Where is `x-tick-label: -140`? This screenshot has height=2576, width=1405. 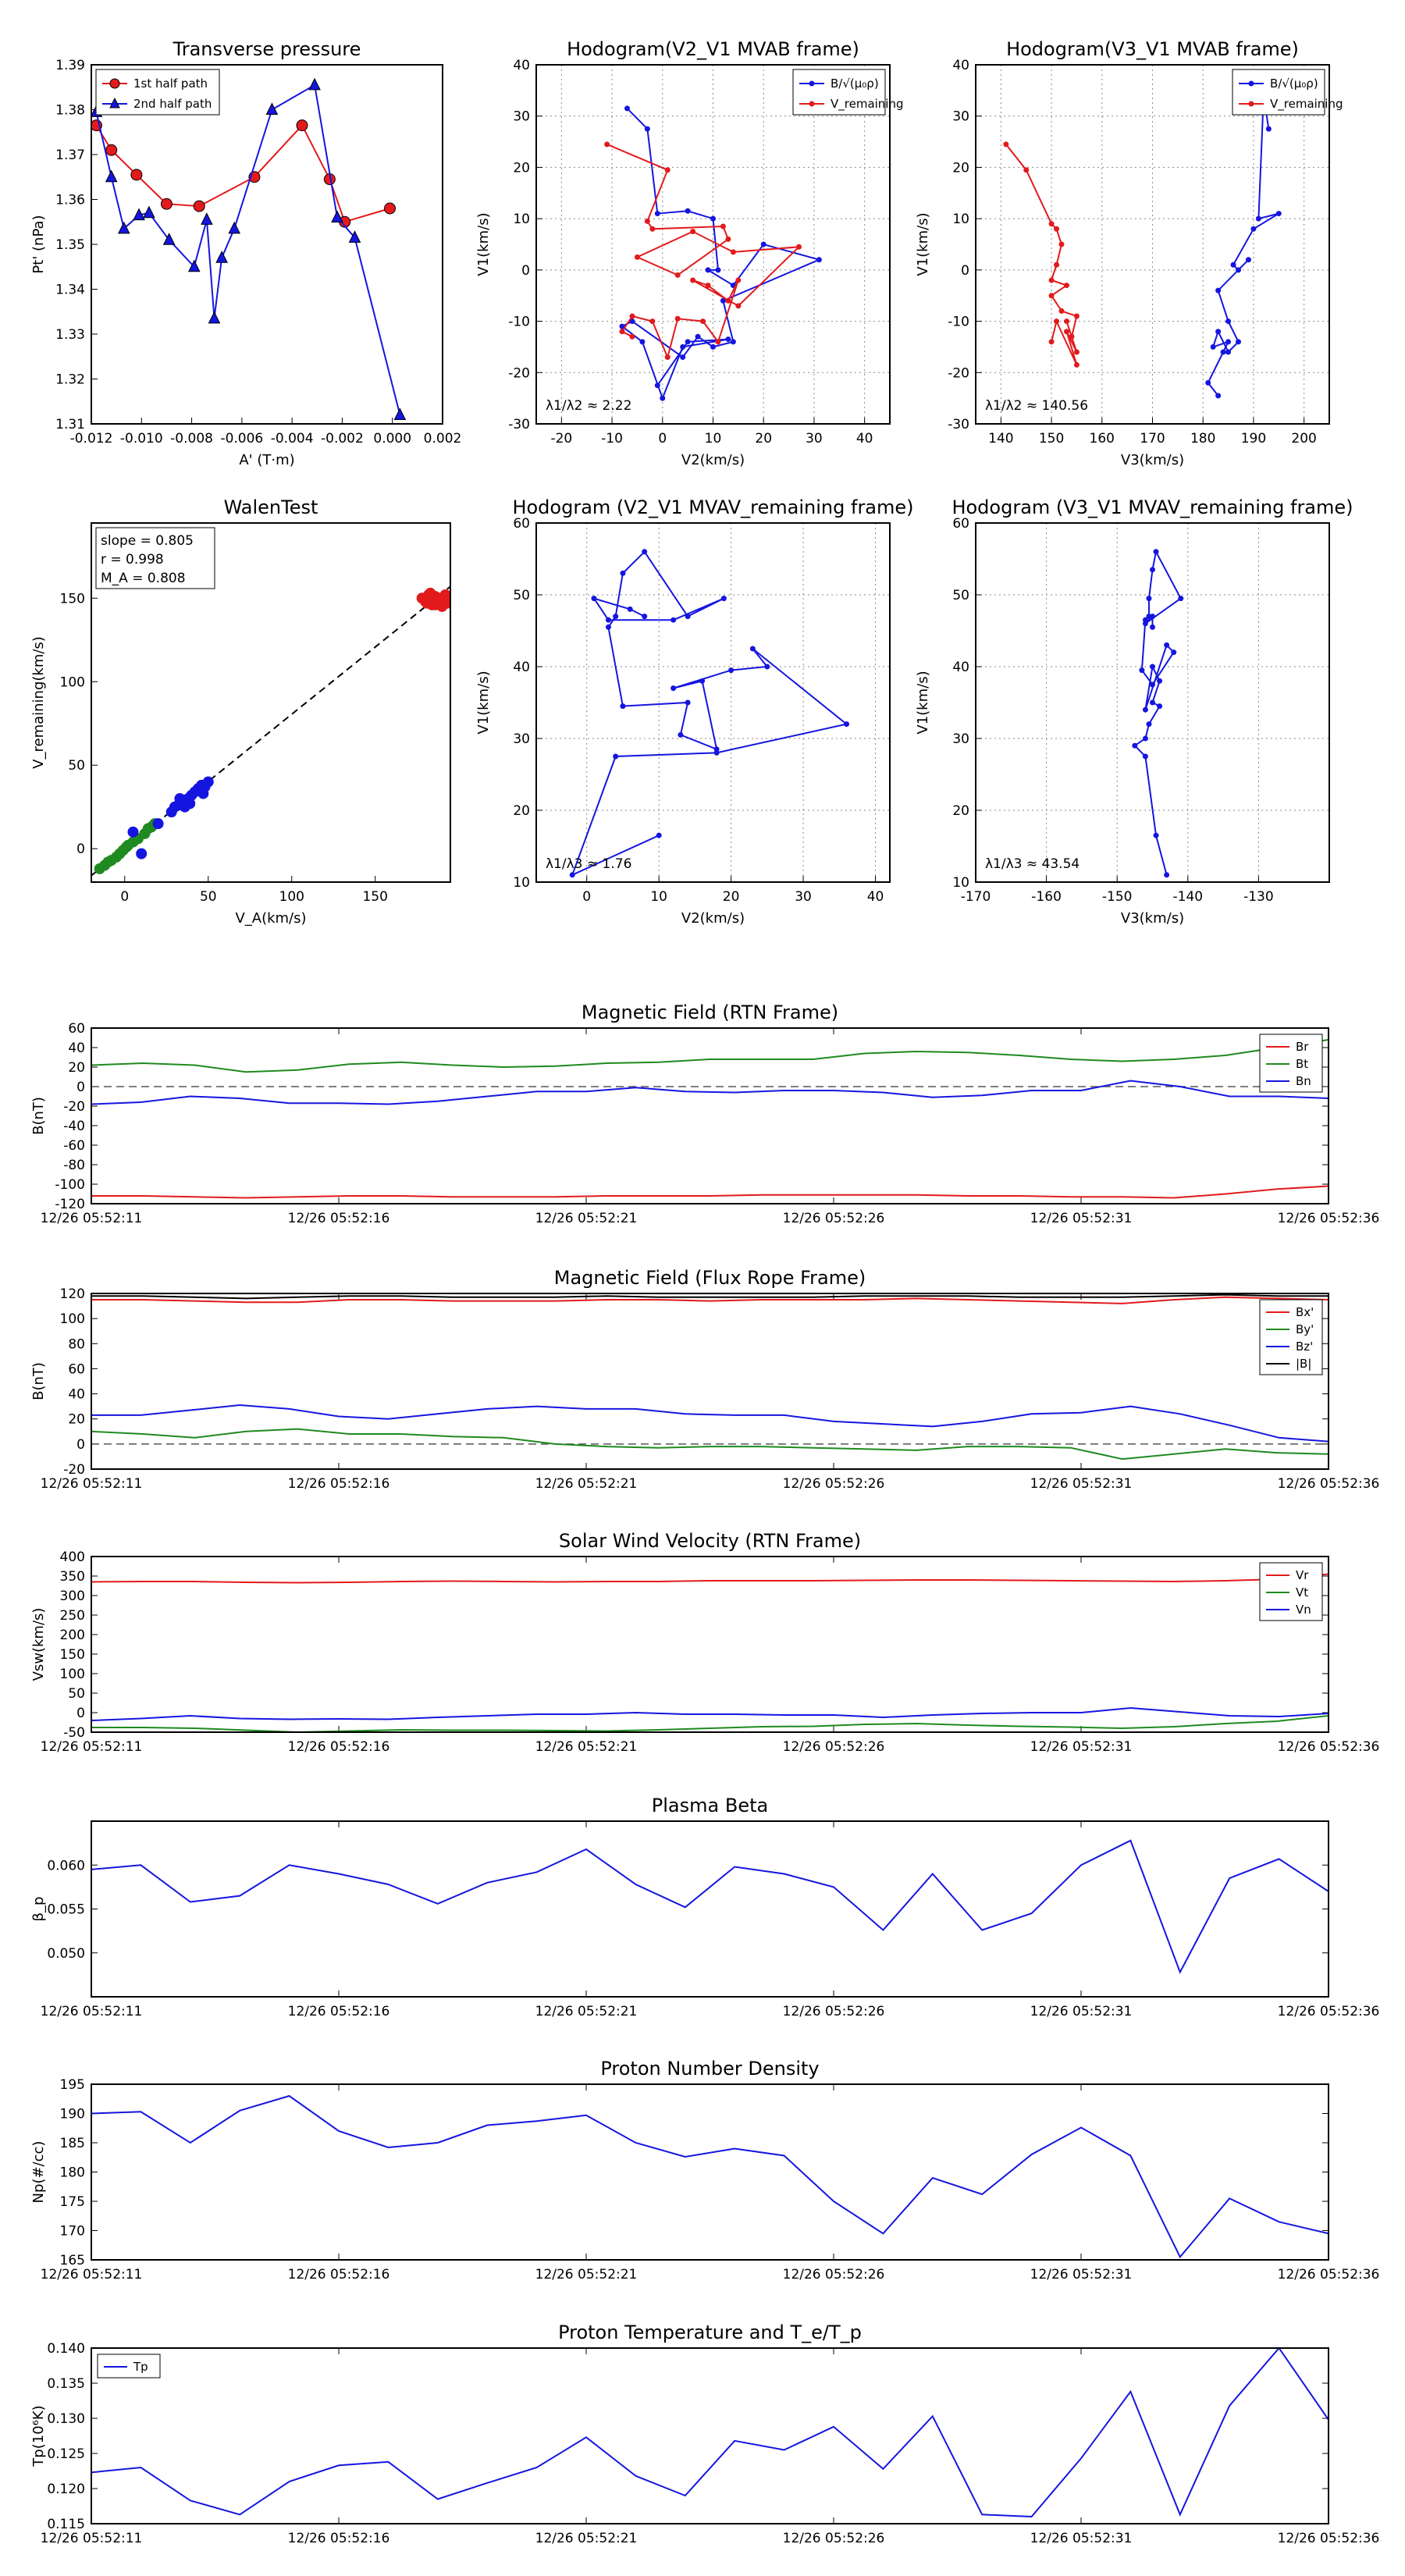
x-tick-label: -140 is located at coordinates (1188, 897).